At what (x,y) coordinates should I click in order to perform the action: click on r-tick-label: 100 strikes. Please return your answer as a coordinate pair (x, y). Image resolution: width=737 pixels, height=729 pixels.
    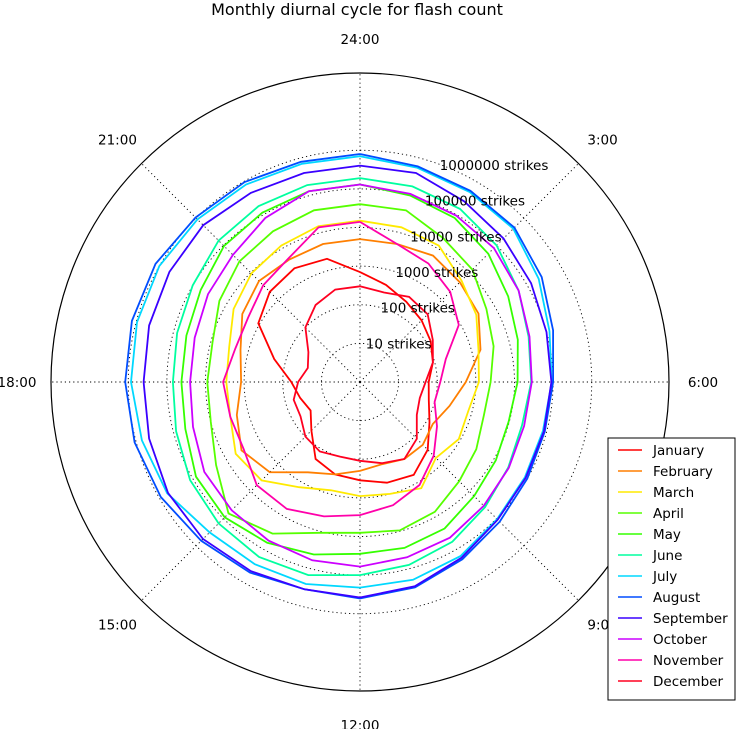
    Looking at the image, I should click on (418, 309).